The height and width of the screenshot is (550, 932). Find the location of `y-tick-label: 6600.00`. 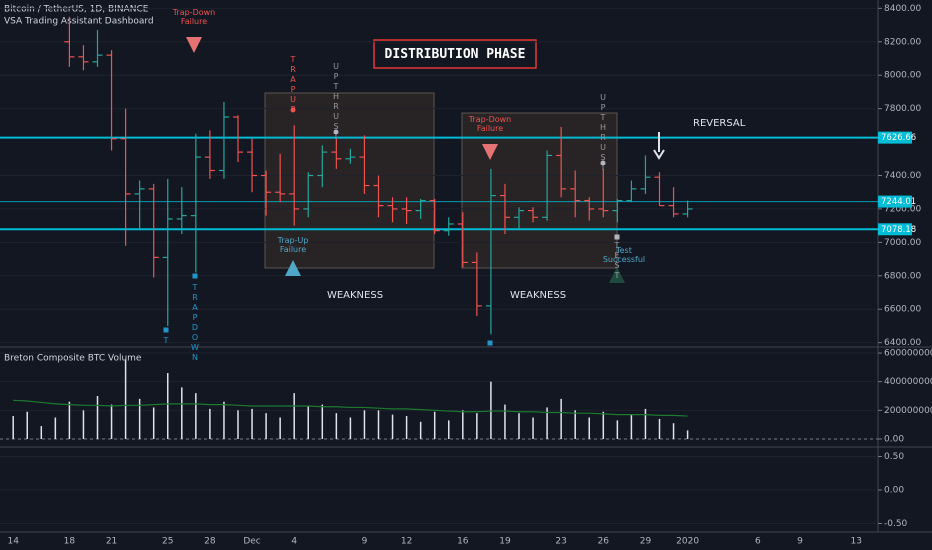

y-tick-label: 6600.00 is located at coordinates (902, 310).